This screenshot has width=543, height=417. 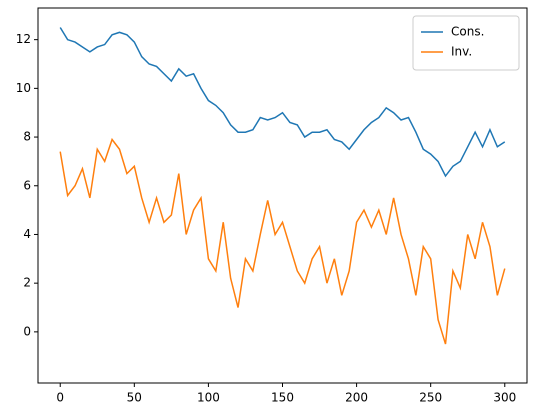 I want to click on y-tick-label: 10, so click(x=23, y=88).